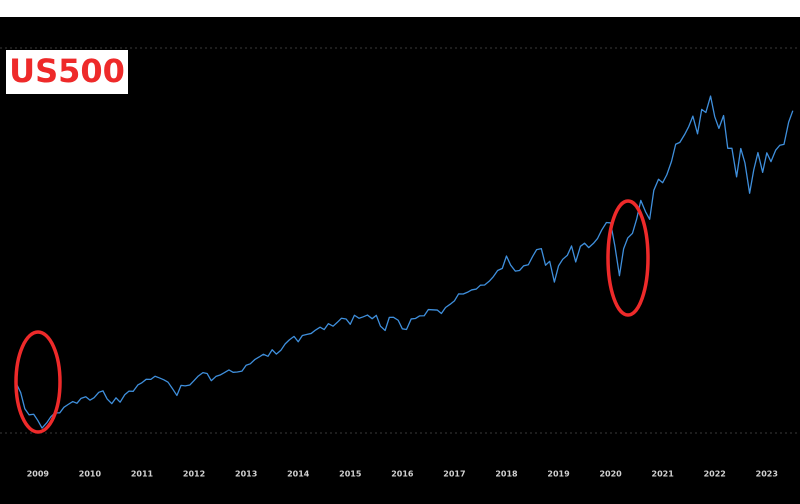  I want to click on x-tick-label: 2010, so click(90, 474).